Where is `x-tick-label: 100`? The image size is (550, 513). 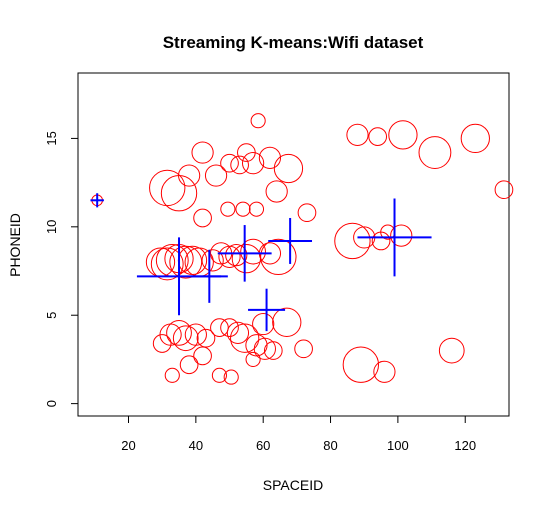 x-tick-label: 100 is located at coordinates (398, 445).